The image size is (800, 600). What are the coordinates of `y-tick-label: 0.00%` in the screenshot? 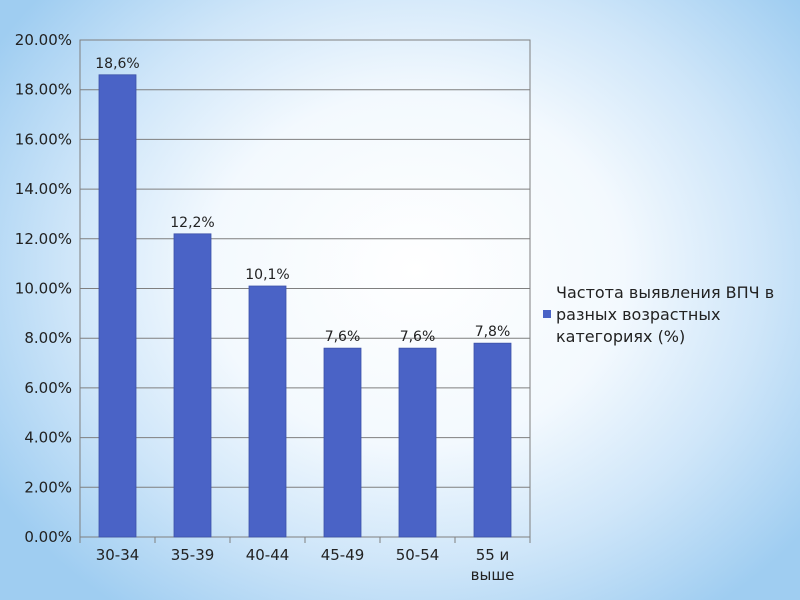 It's located at (48, 537).